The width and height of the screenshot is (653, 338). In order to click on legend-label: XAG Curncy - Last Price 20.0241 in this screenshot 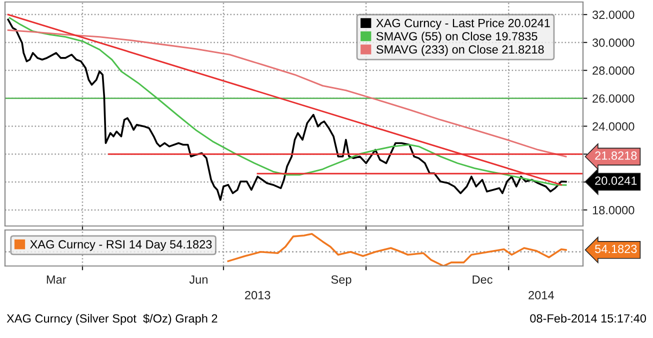, I will do `click(463, 24)`.